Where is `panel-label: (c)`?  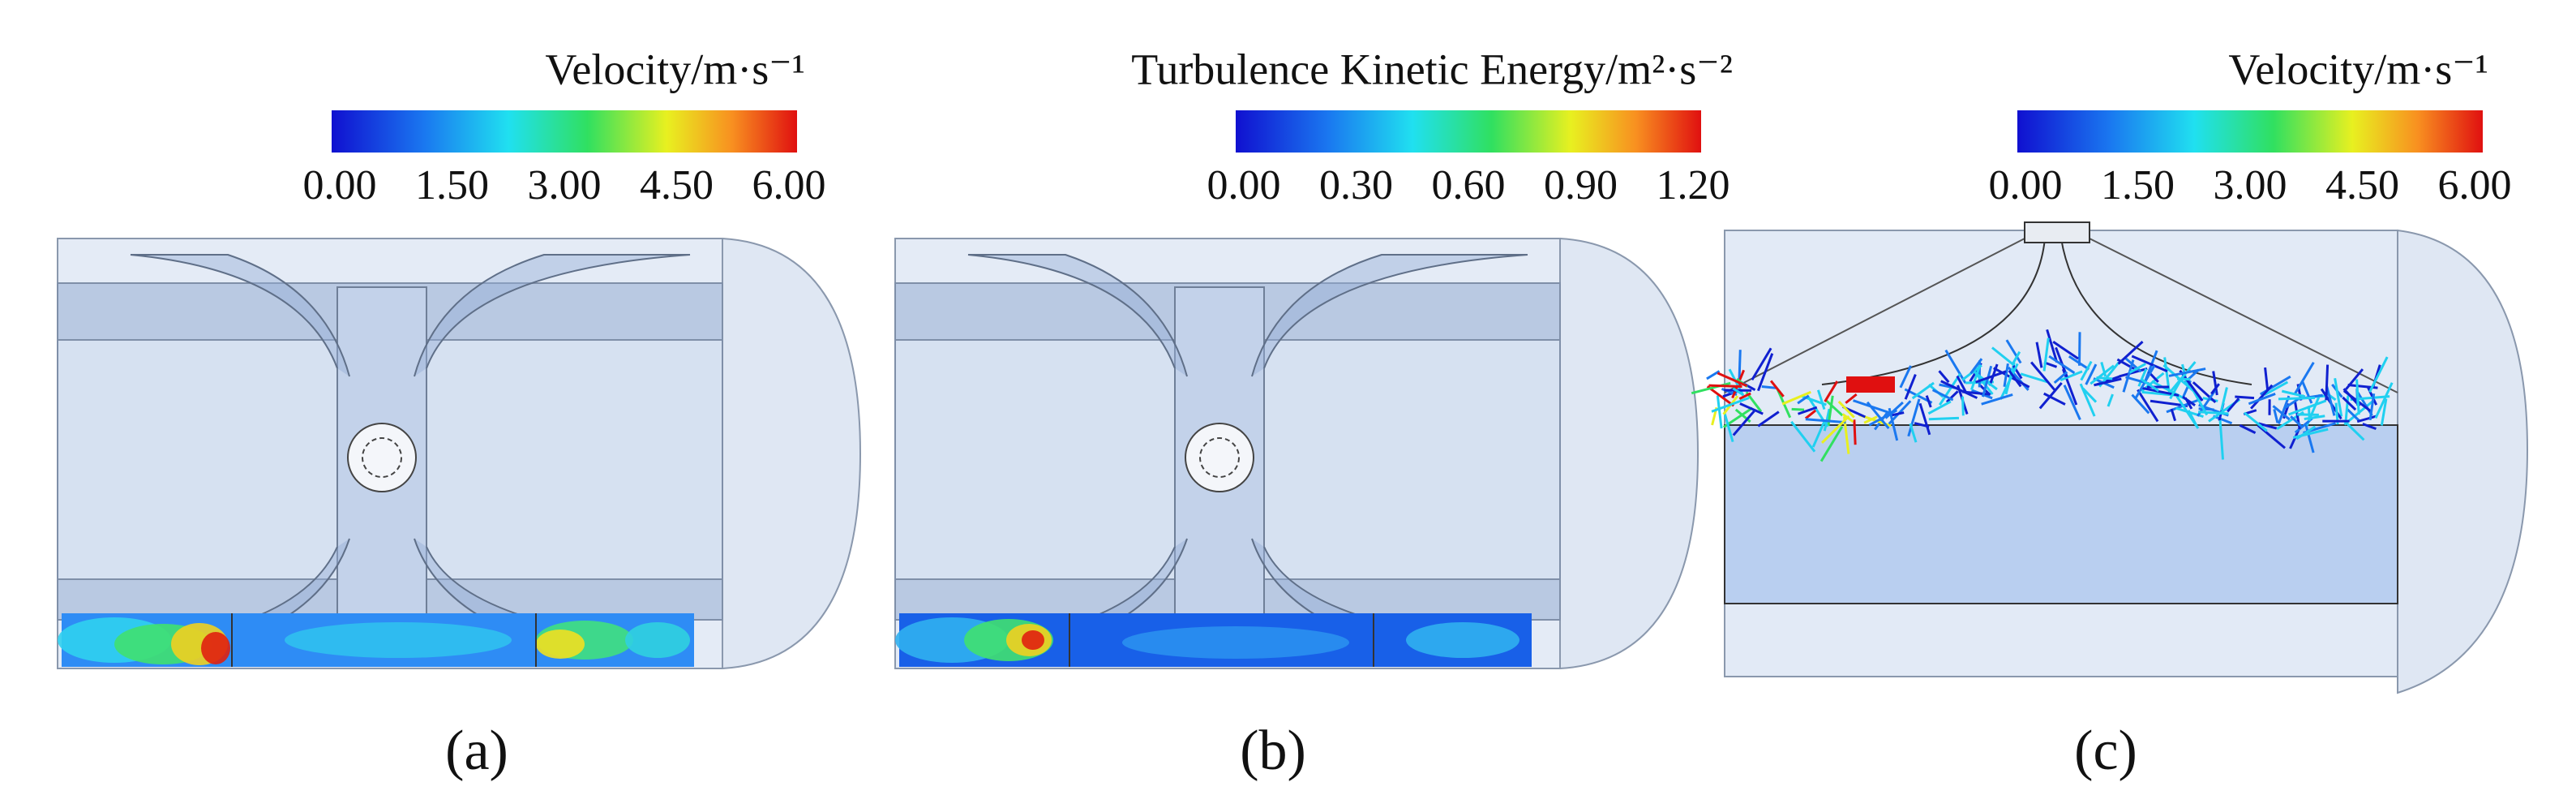 panel-label: (c) is located at coordinates (2105, 751).